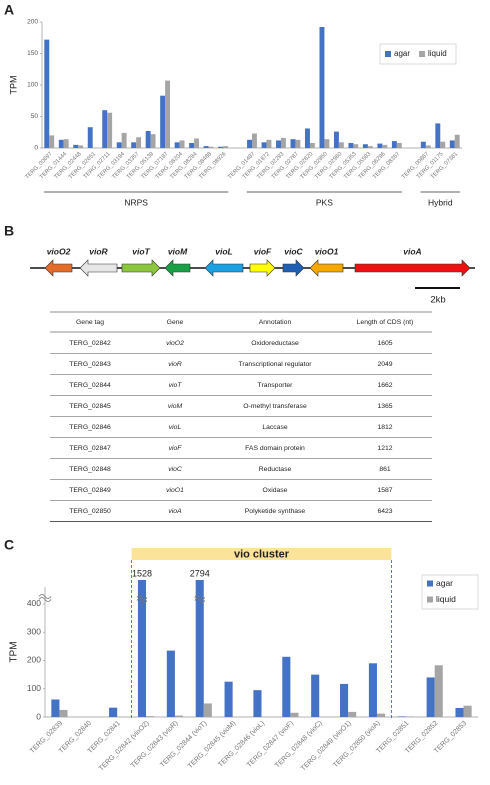 This screenshot has width=490, height=785. What do you see at coordinates (9, 10) in the screenshot?
I see `panel-label: A` at bounding box center [9, 10].